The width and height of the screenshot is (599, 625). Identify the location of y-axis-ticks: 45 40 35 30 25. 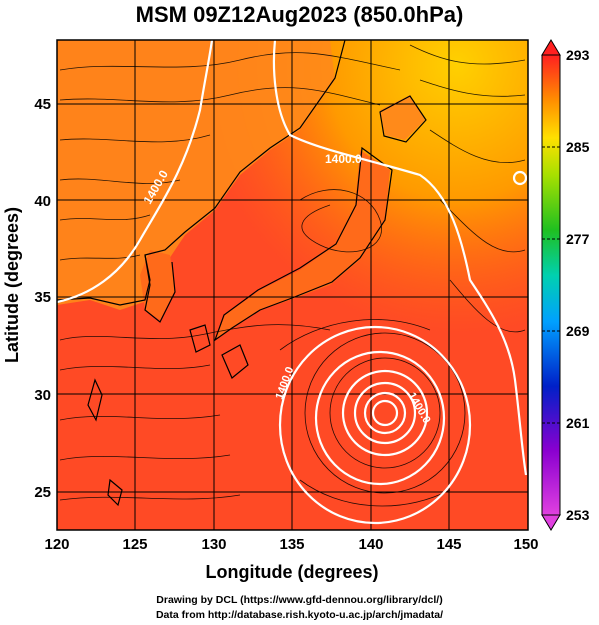
(42, 298).